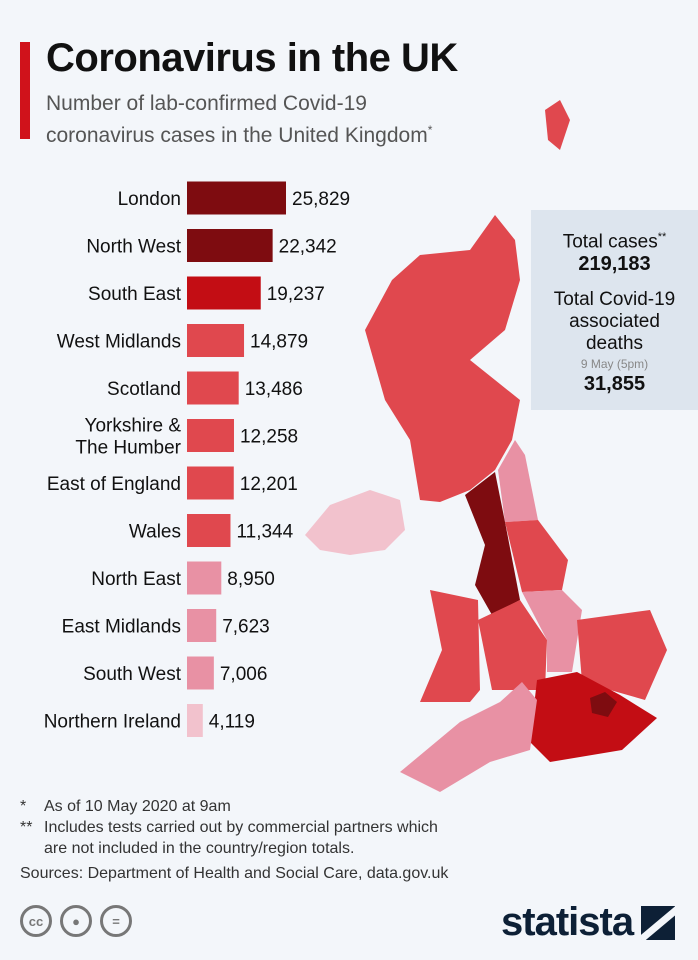 The height and width of the screenshot is (960, 698). Describe the element at coordinates (274, 389) in the screenshot. I see `value-label: 13,486` at that location.